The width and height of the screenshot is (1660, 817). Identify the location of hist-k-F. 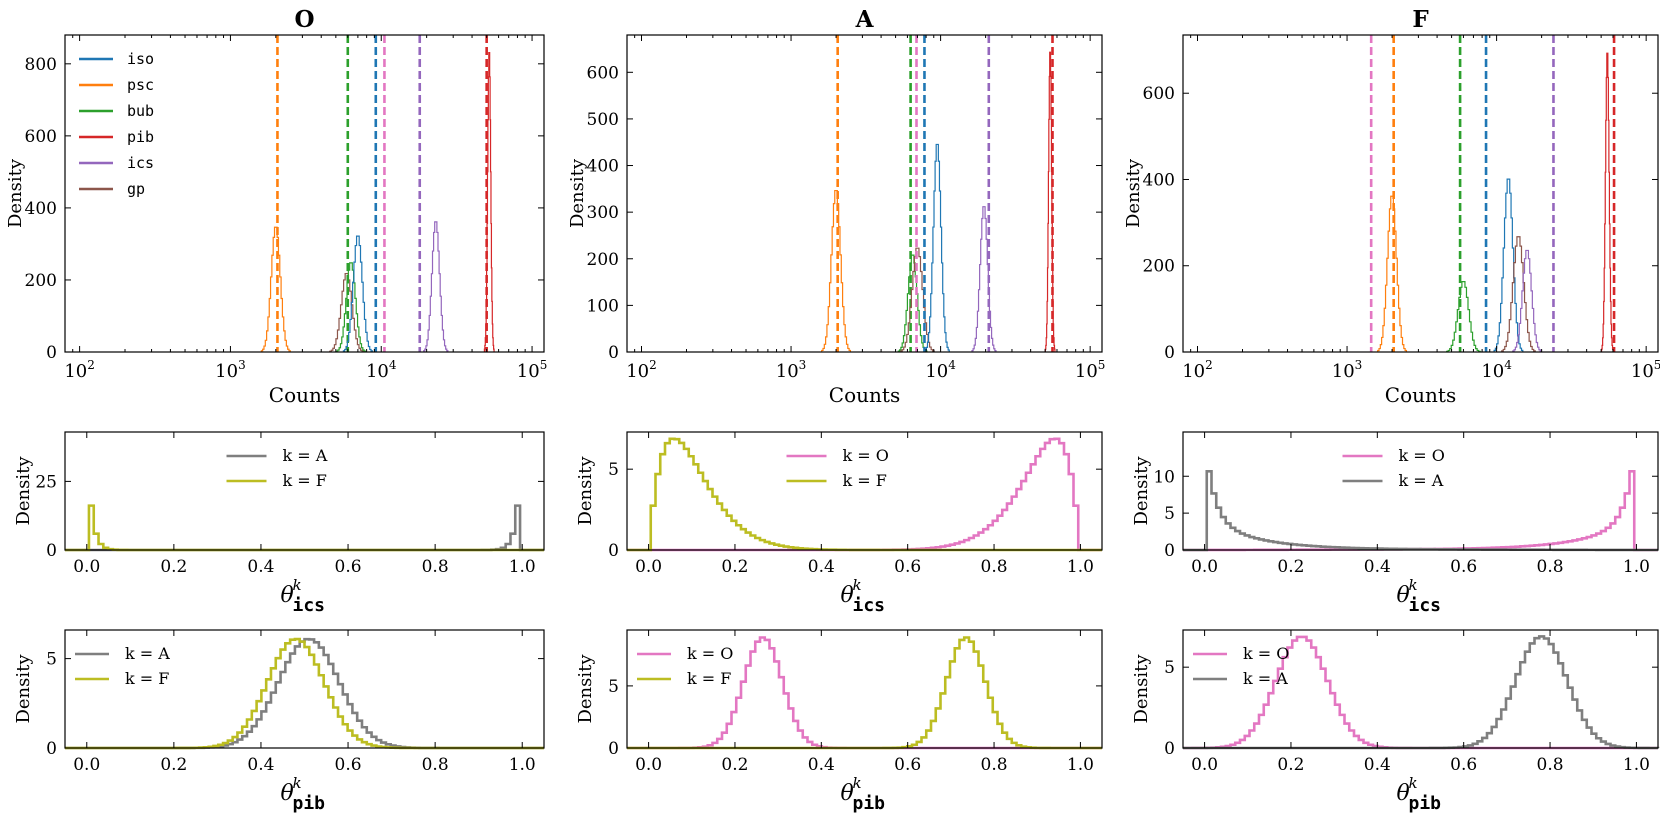
(304, 528).